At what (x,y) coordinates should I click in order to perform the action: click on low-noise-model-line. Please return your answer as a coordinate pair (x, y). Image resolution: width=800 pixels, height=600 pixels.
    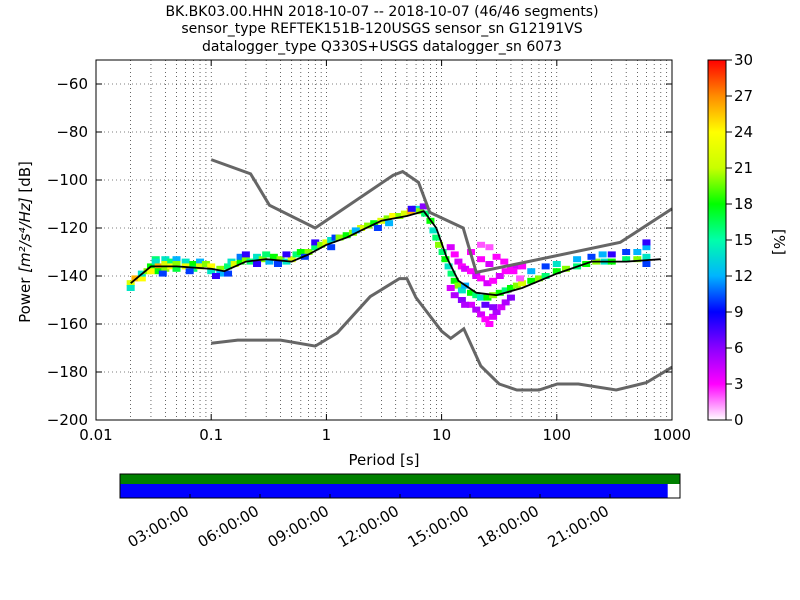
    Looking at the image, I should click on (442, 334).